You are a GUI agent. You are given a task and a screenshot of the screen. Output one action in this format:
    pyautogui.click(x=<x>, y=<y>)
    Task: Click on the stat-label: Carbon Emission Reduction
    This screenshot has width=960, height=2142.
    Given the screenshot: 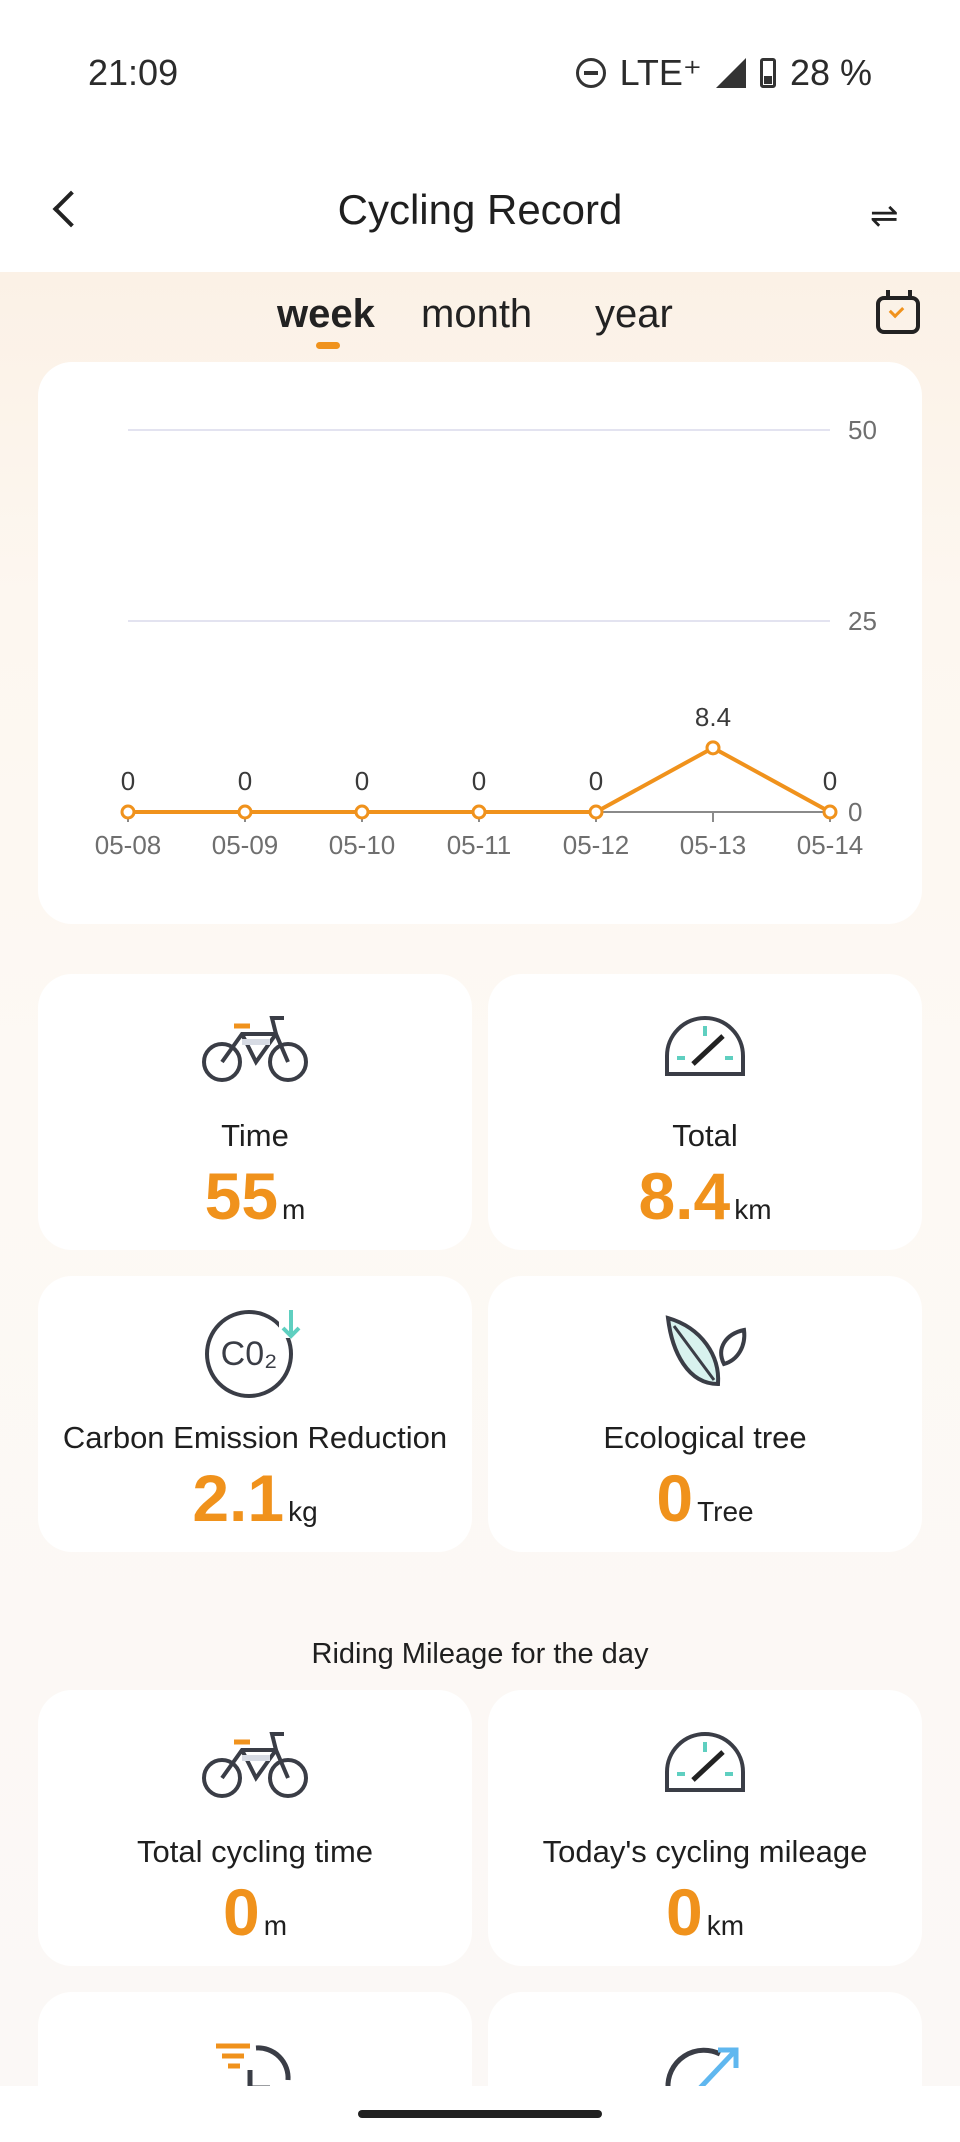 What is the action you would take?
    pyautogui.click(x=255, y=1437)
    